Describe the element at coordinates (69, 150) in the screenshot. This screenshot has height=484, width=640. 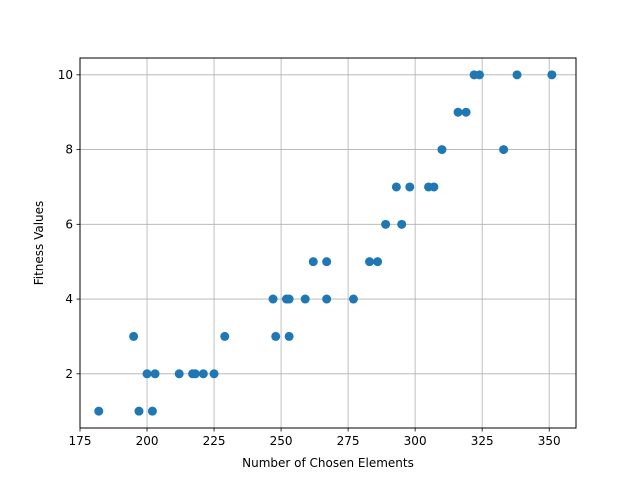
I see `y-tick-label: 8` at that location.